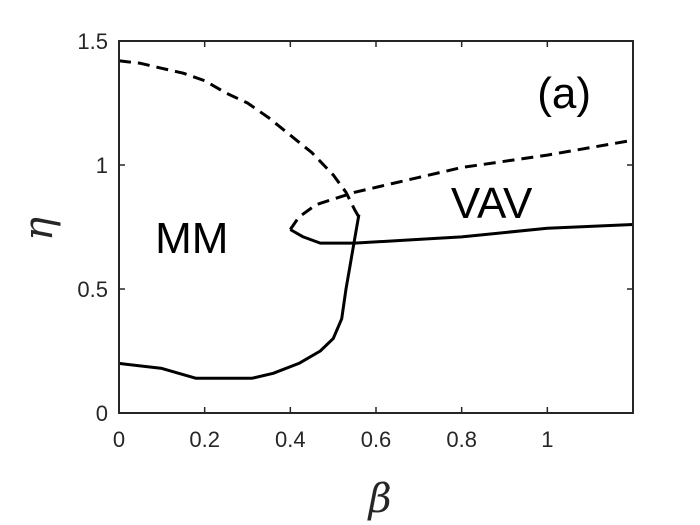  I want to click on x-tick-label: 0.2, so click(204, 439).